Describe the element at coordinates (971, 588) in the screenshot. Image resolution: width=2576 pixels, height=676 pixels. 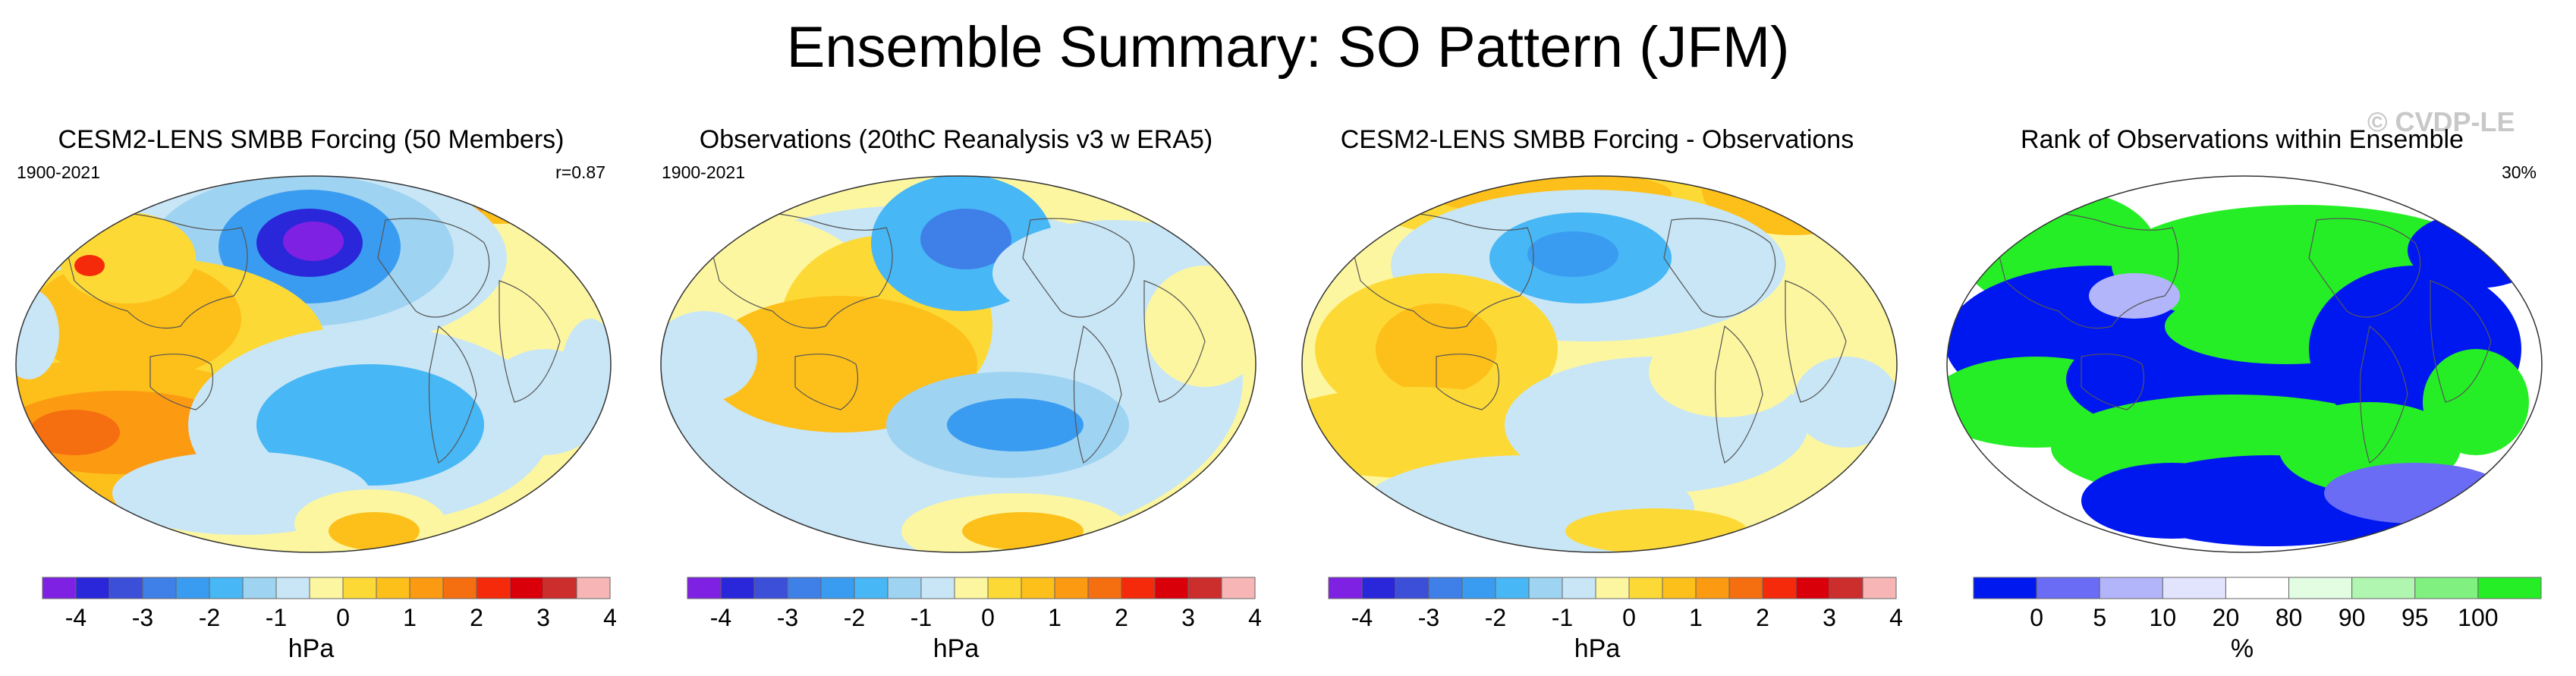
I see `colorbar` at that location.